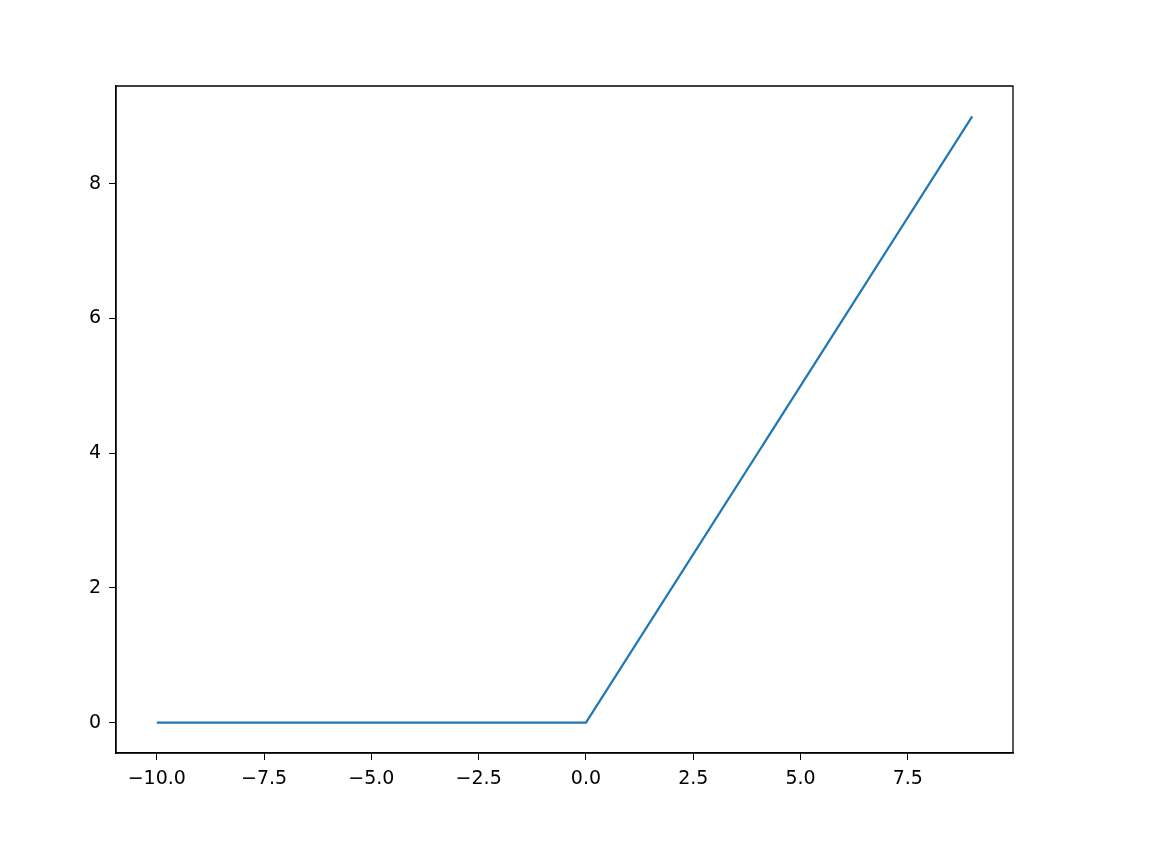 The height and width of the screenshot is (863, 1159). What do you see at coordinates (907, 777) in the screenshot?
I see `x-tick-label: 7.5` at bounding box center [907, 777].